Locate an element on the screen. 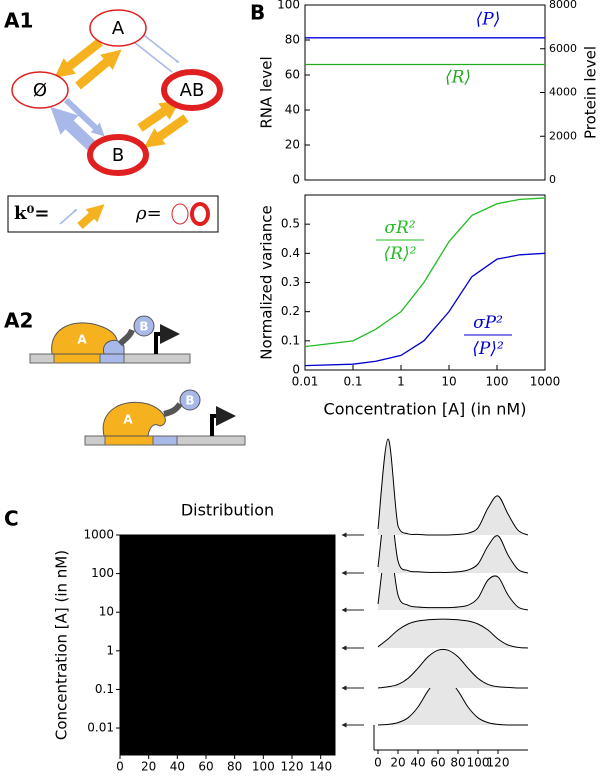 Image resolution: width=600 pixels, height=780 pixels. panel-label: B is located at coordinates (257, 13).